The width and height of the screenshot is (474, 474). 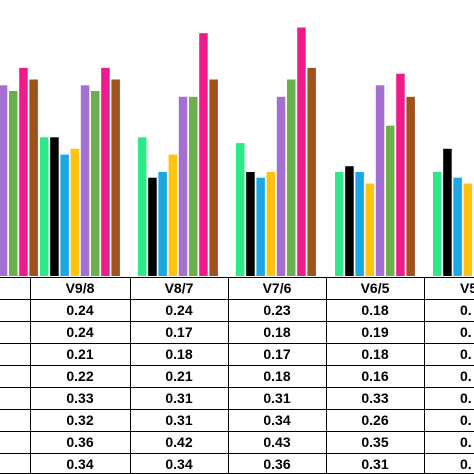 I want to click on table-cell: 0.43, so click(x=276, y=442).